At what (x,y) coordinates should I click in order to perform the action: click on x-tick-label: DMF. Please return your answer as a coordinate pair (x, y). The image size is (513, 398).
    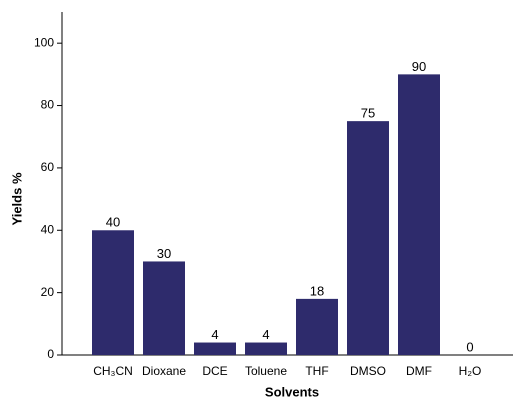
    Looking at the image, I should click on (419, 371).